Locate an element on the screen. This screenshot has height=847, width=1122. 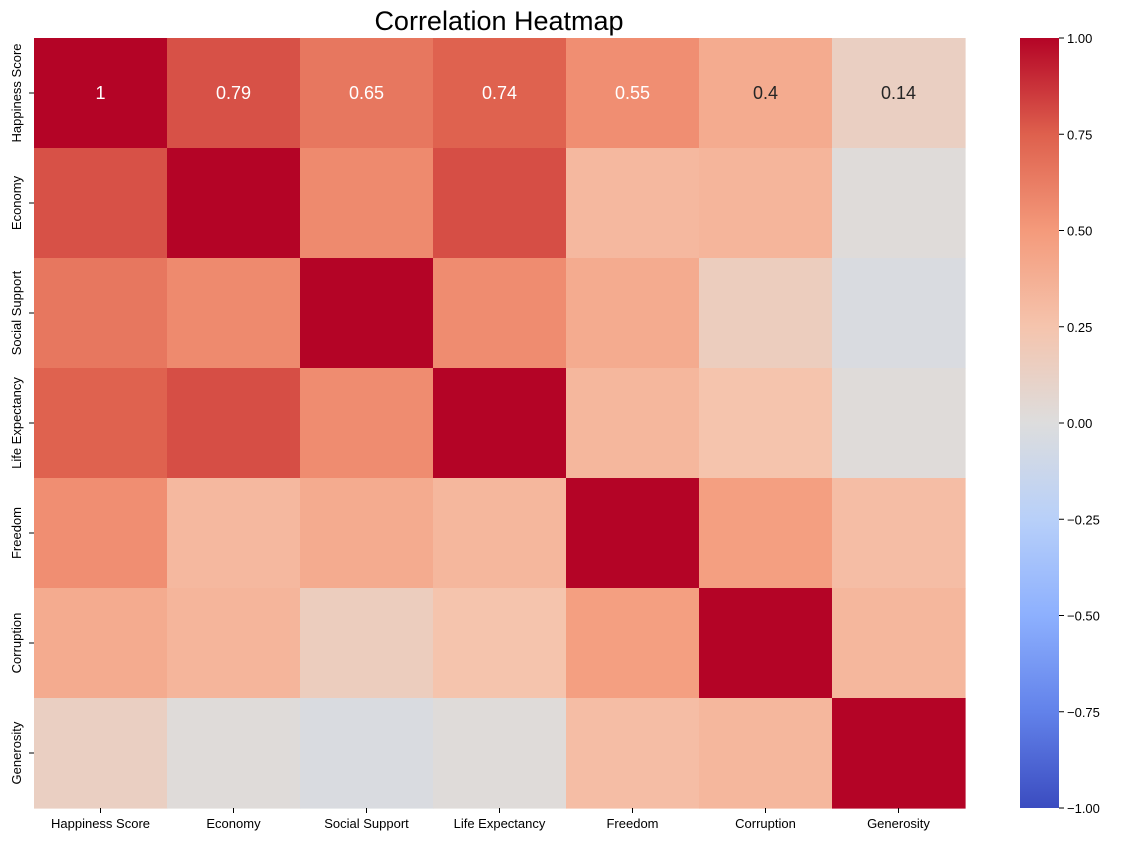
cell-annotation: 0.79 is located at coordinates (233, 93).